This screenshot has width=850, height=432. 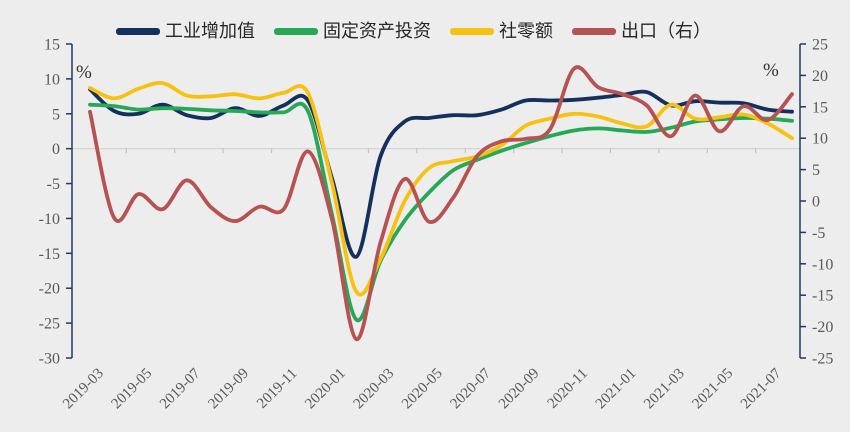 What do you see at coordinates (816, 202) in the screenshot?
I see `right-axis-tick-label: 0` at bounding box center [816, 202].